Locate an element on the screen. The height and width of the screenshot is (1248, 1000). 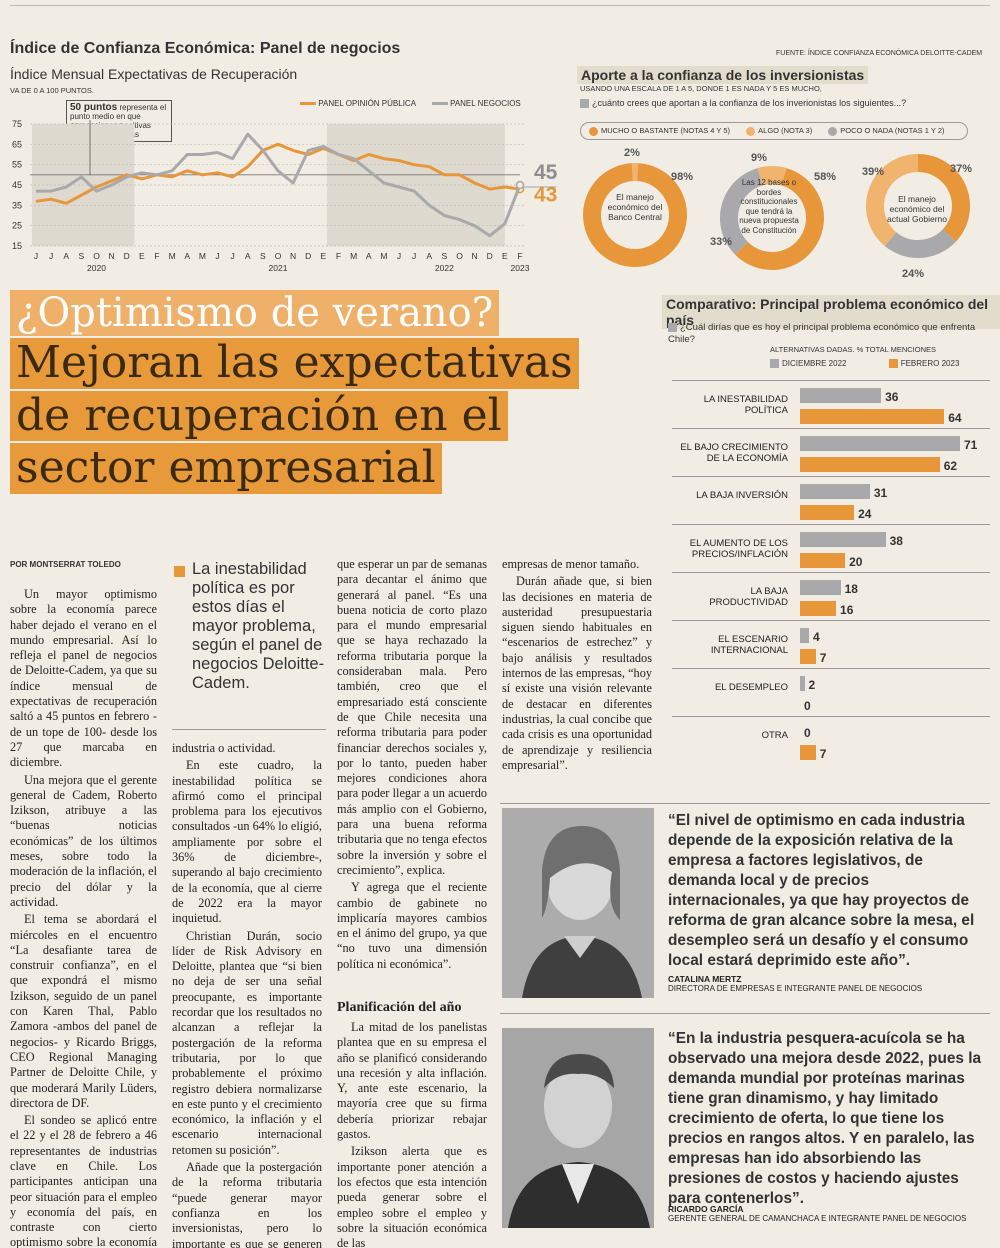
bar-legend-feb-swatch is located at coordinates (893, 364).